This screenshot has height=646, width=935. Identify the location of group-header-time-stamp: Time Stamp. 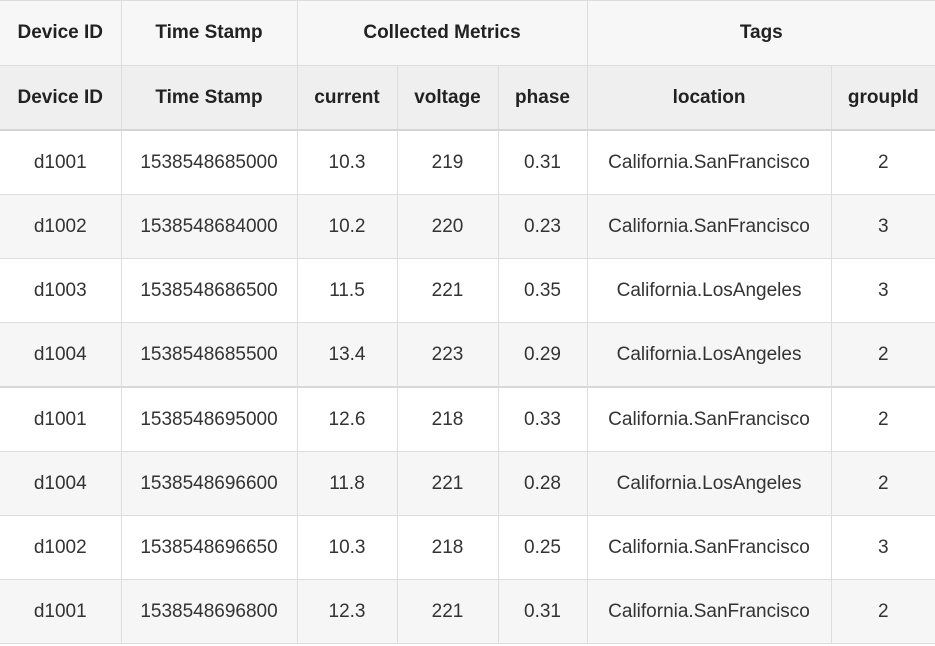
(209, 33).